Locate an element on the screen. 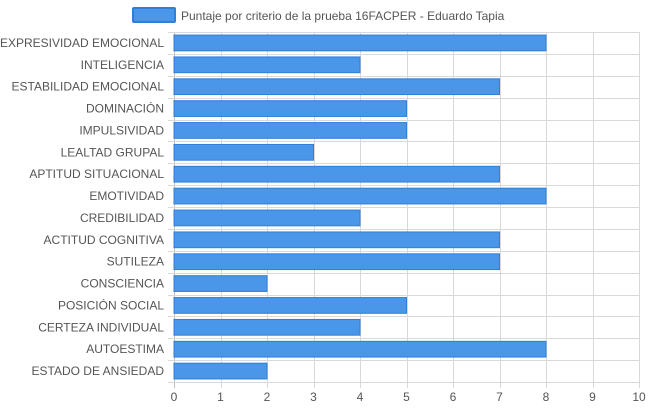  x-tick-label: 3 is located at coordinates (313, 397).